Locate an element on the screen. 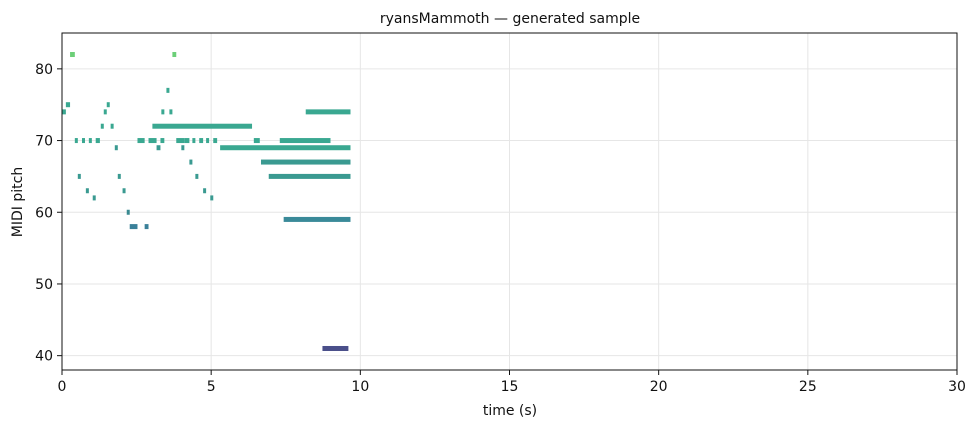 The width and height of the screenshot is (978, 428). y-tick-label: 40 is located at coordinates (44, 357).